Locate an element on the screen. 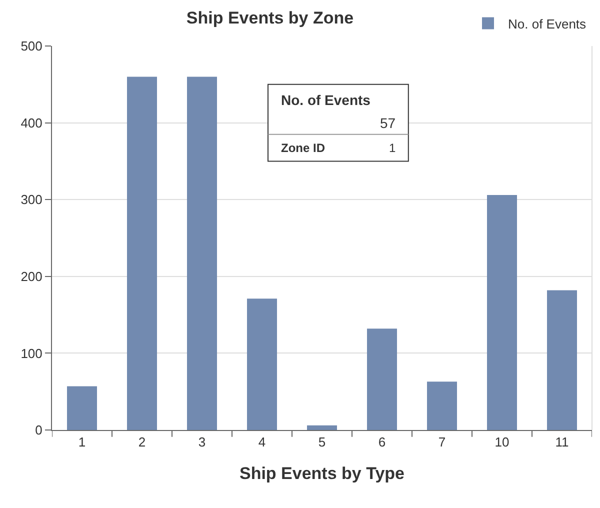 Image resolution: width=600 pixels, height=508 pixels. y-tick-label: 200 is located at coordinates (31, 276).